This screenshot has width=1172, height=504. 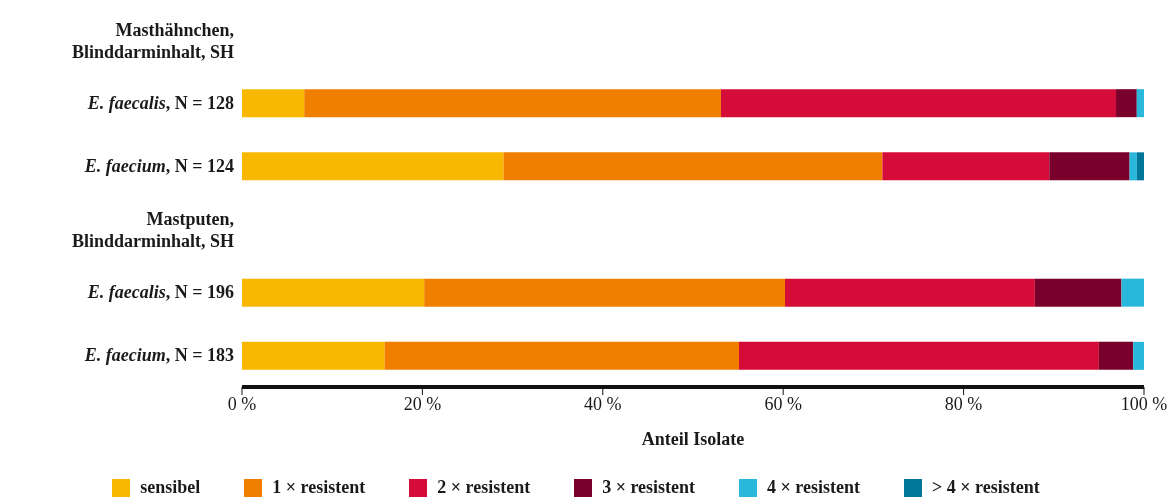 I want to click on legend-label: 3 × resistent, so click(x=649, y=487).